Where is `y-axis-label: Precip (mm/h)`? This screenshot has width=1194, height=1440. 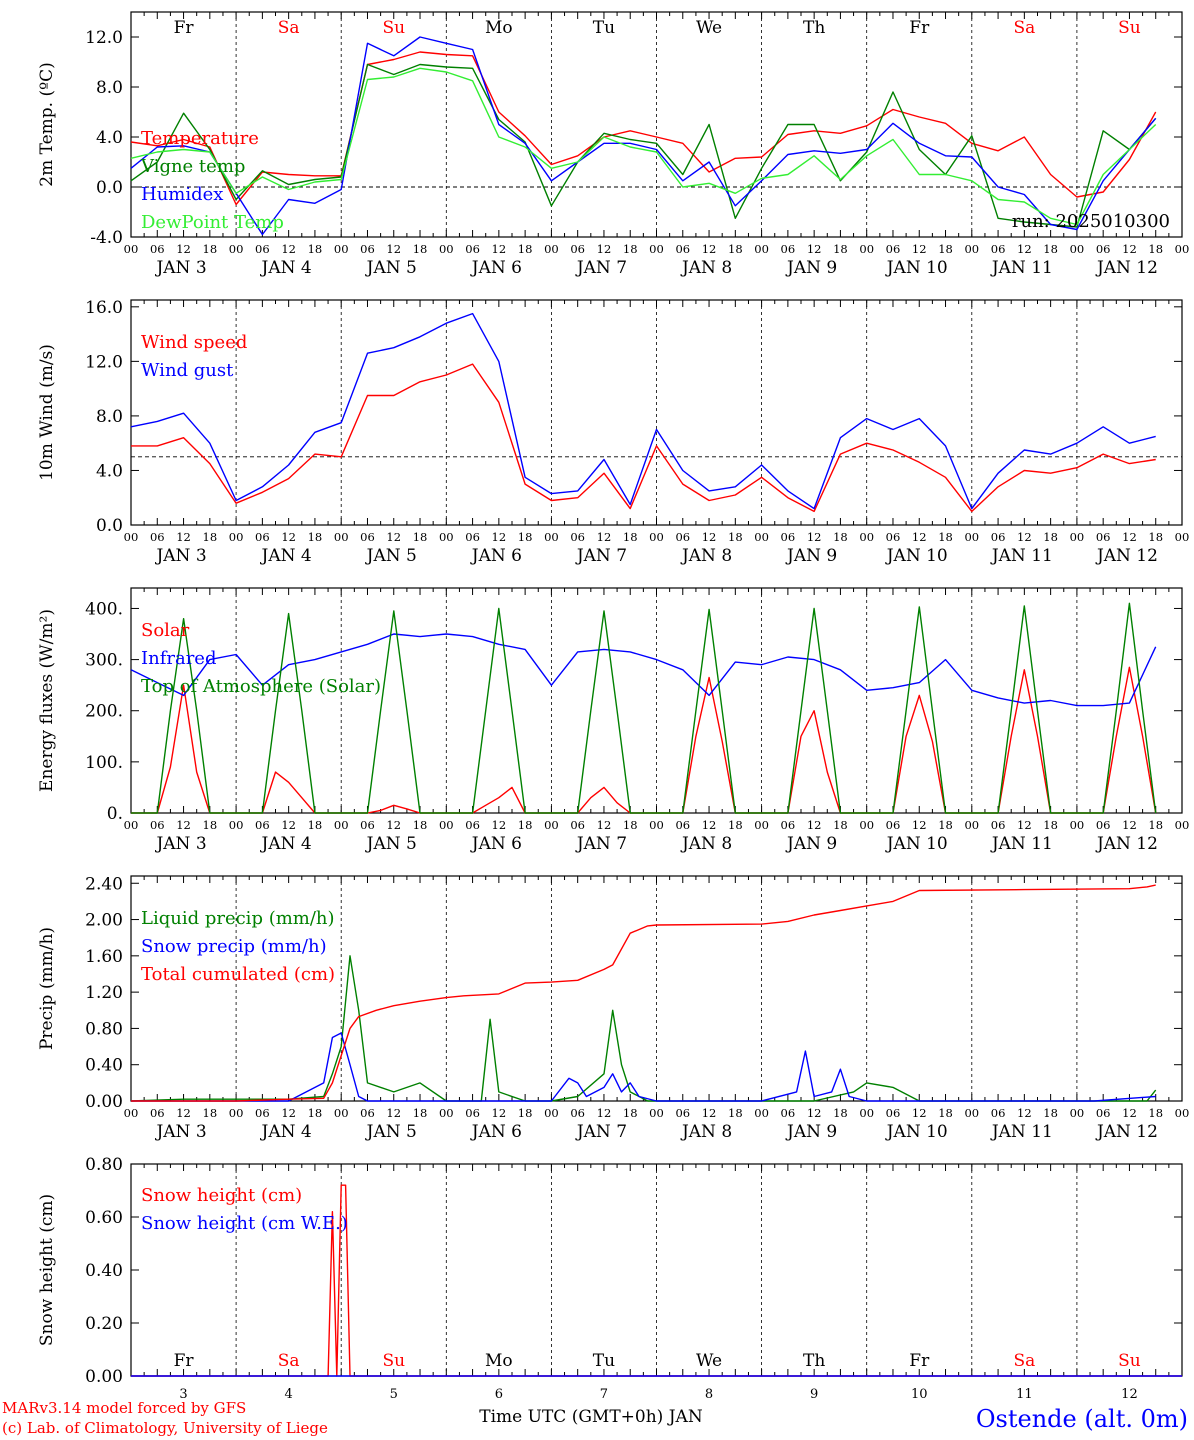
y-axis-label: Precip (mm/h) is located at coordinates (47, 988).